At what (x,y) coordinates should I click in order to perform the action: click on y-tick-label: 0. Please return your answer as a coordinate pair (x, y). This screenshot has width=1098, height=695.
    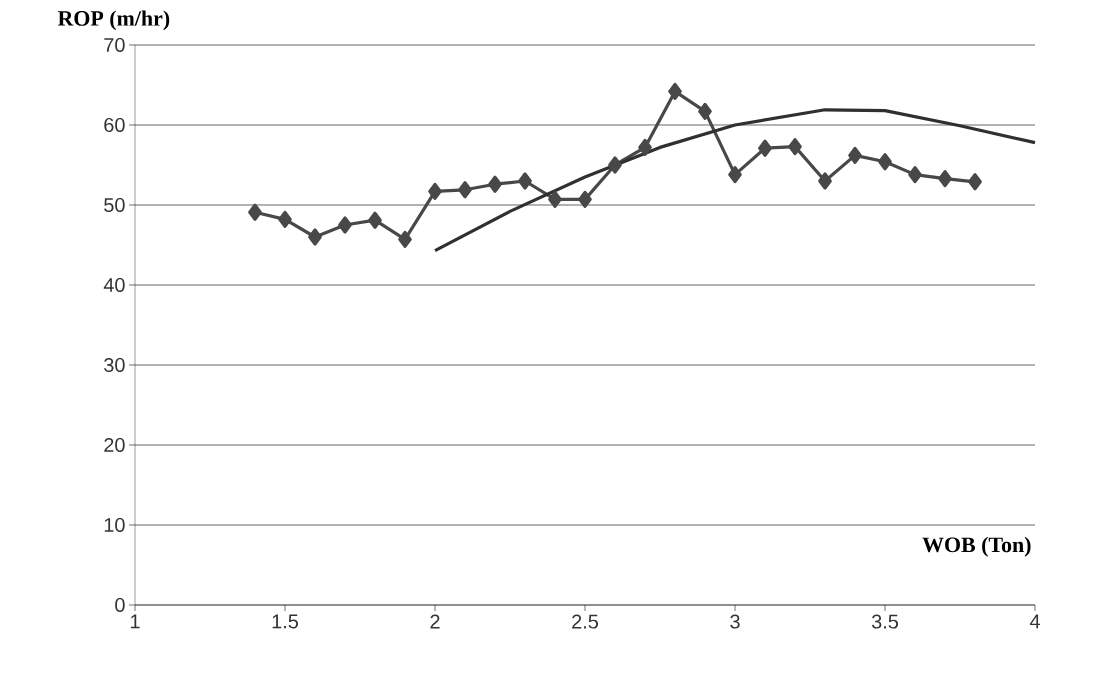
    Looking at the image, I should click on (120, 605).